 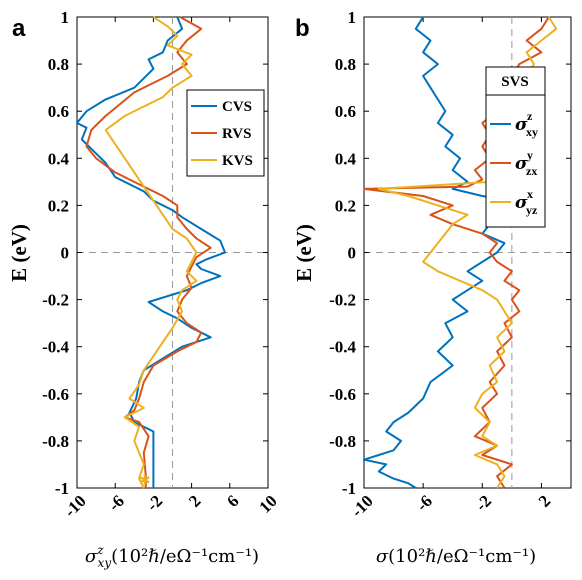 I want to click on x-tick-label: 10, so click(x=267, y=503).